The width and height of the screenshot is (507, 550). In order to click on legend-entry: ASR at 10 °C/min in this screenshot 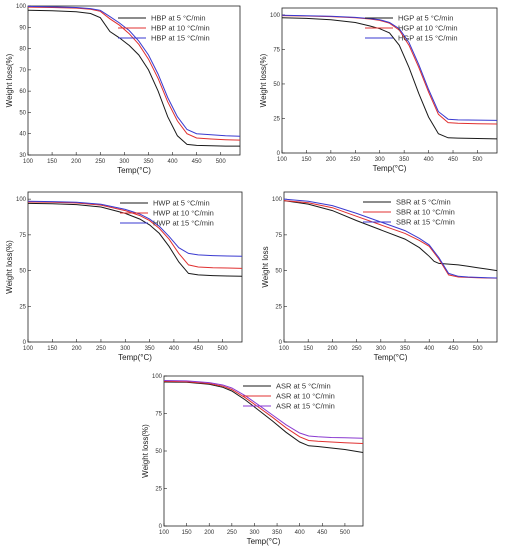, I will do `click(305, 396)`.